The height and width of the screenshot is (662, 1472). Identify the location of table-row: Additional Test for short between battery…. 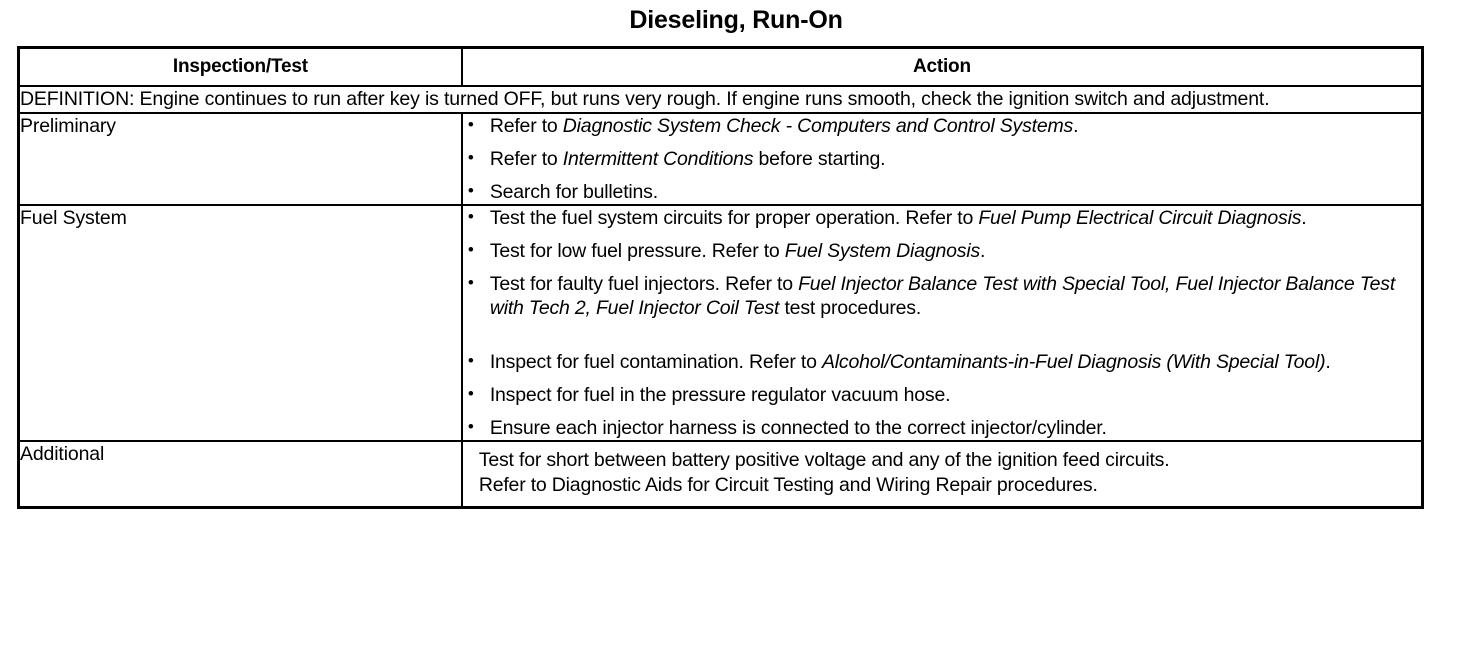
(720, 474).